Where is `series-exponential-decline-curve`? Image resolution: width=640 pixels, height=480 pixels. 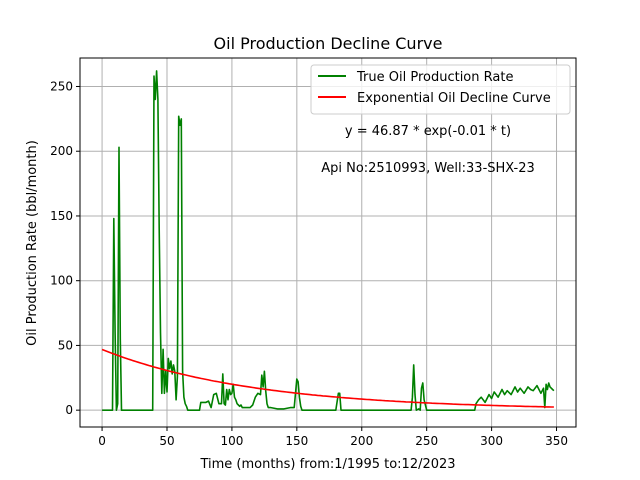
series-exponential-decline-curve is located at coordinates (327, 378).